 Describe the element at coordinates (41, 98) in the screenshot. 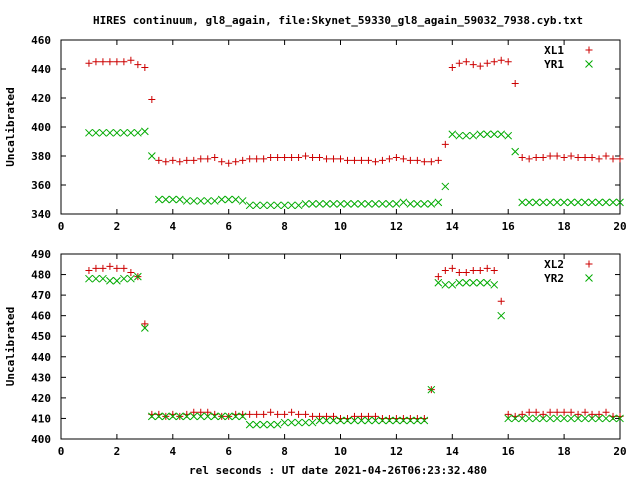

I see `y-tick-label: 420` at that location.